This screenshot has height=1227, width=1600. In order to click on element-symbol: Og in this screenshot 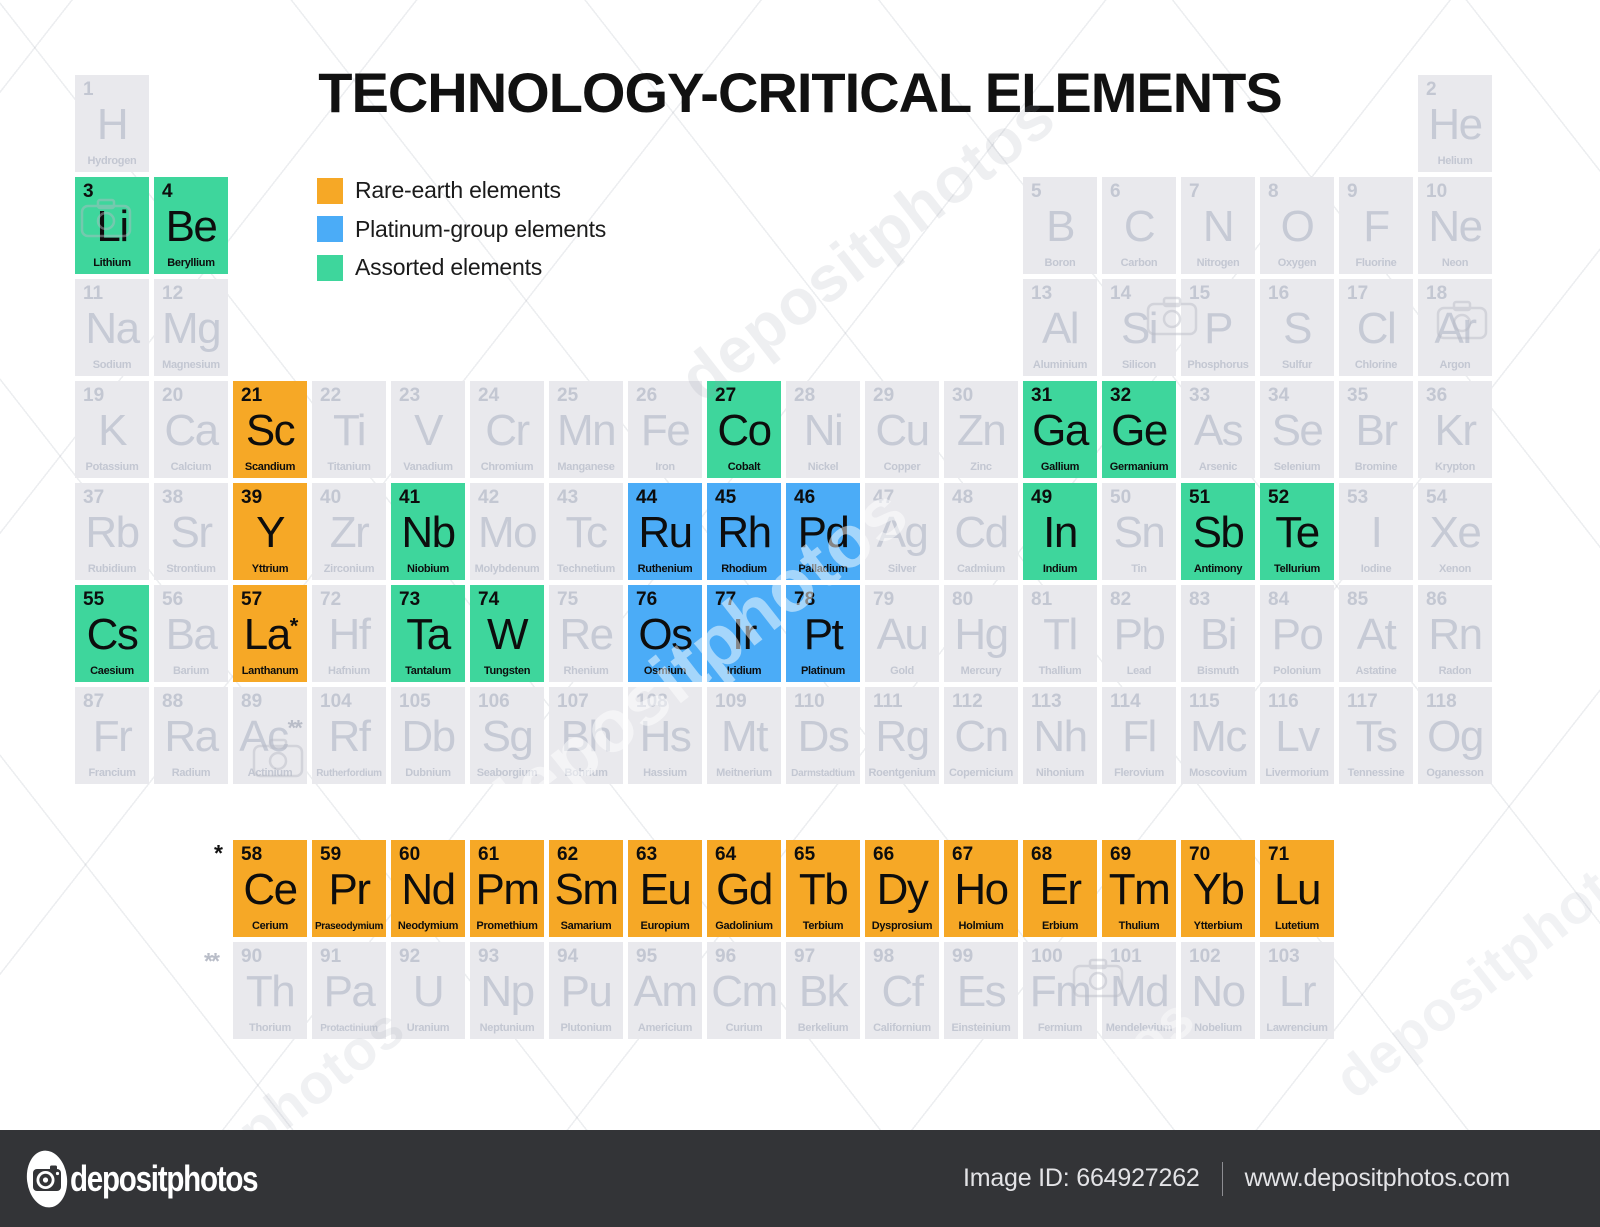, I will do `click(1455, 737)`.